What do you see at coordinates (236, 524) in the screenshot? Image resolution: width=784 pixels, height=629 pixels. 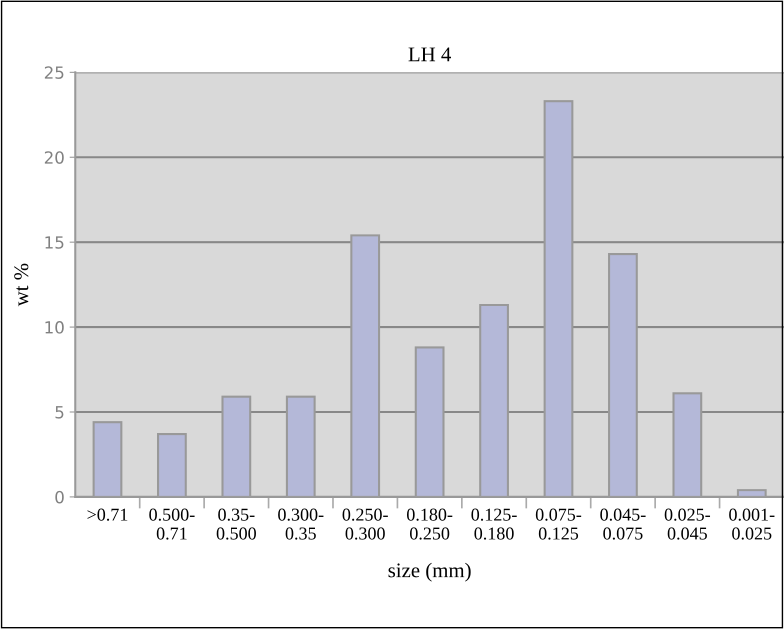 I see `x-tick-label: 0.35-0.500` at bounding box center [236, 524].